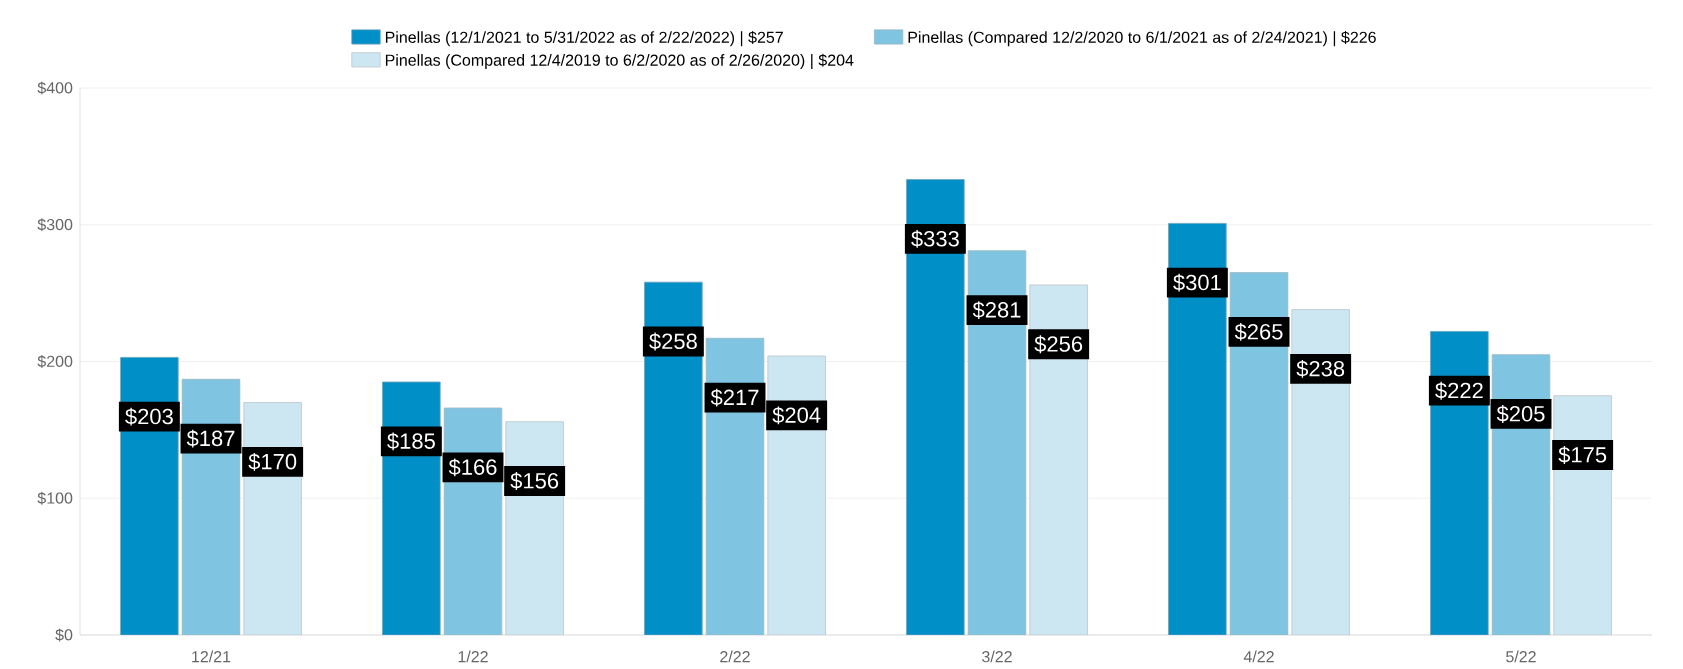 The height and width of the screenshot is (669, 1683). I want to click on legend-label: Pinellas (Compared 12/4/2019 to 6/2/2020 as of 2/26/2020) | $204, so click(619, 61).